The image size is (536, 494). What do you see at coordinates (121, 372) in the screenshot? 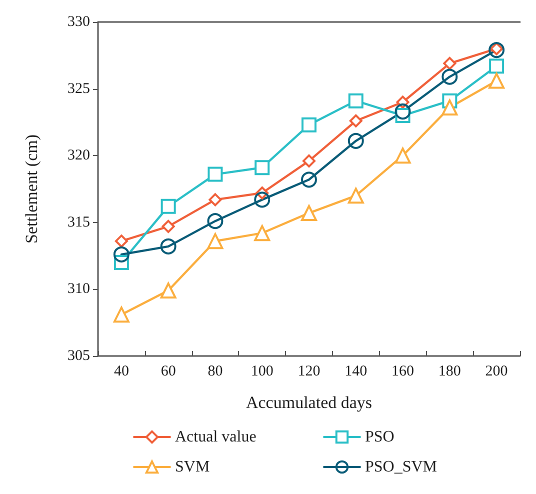
I see `x-tick-label: 40` at bounding box center [121, 372].